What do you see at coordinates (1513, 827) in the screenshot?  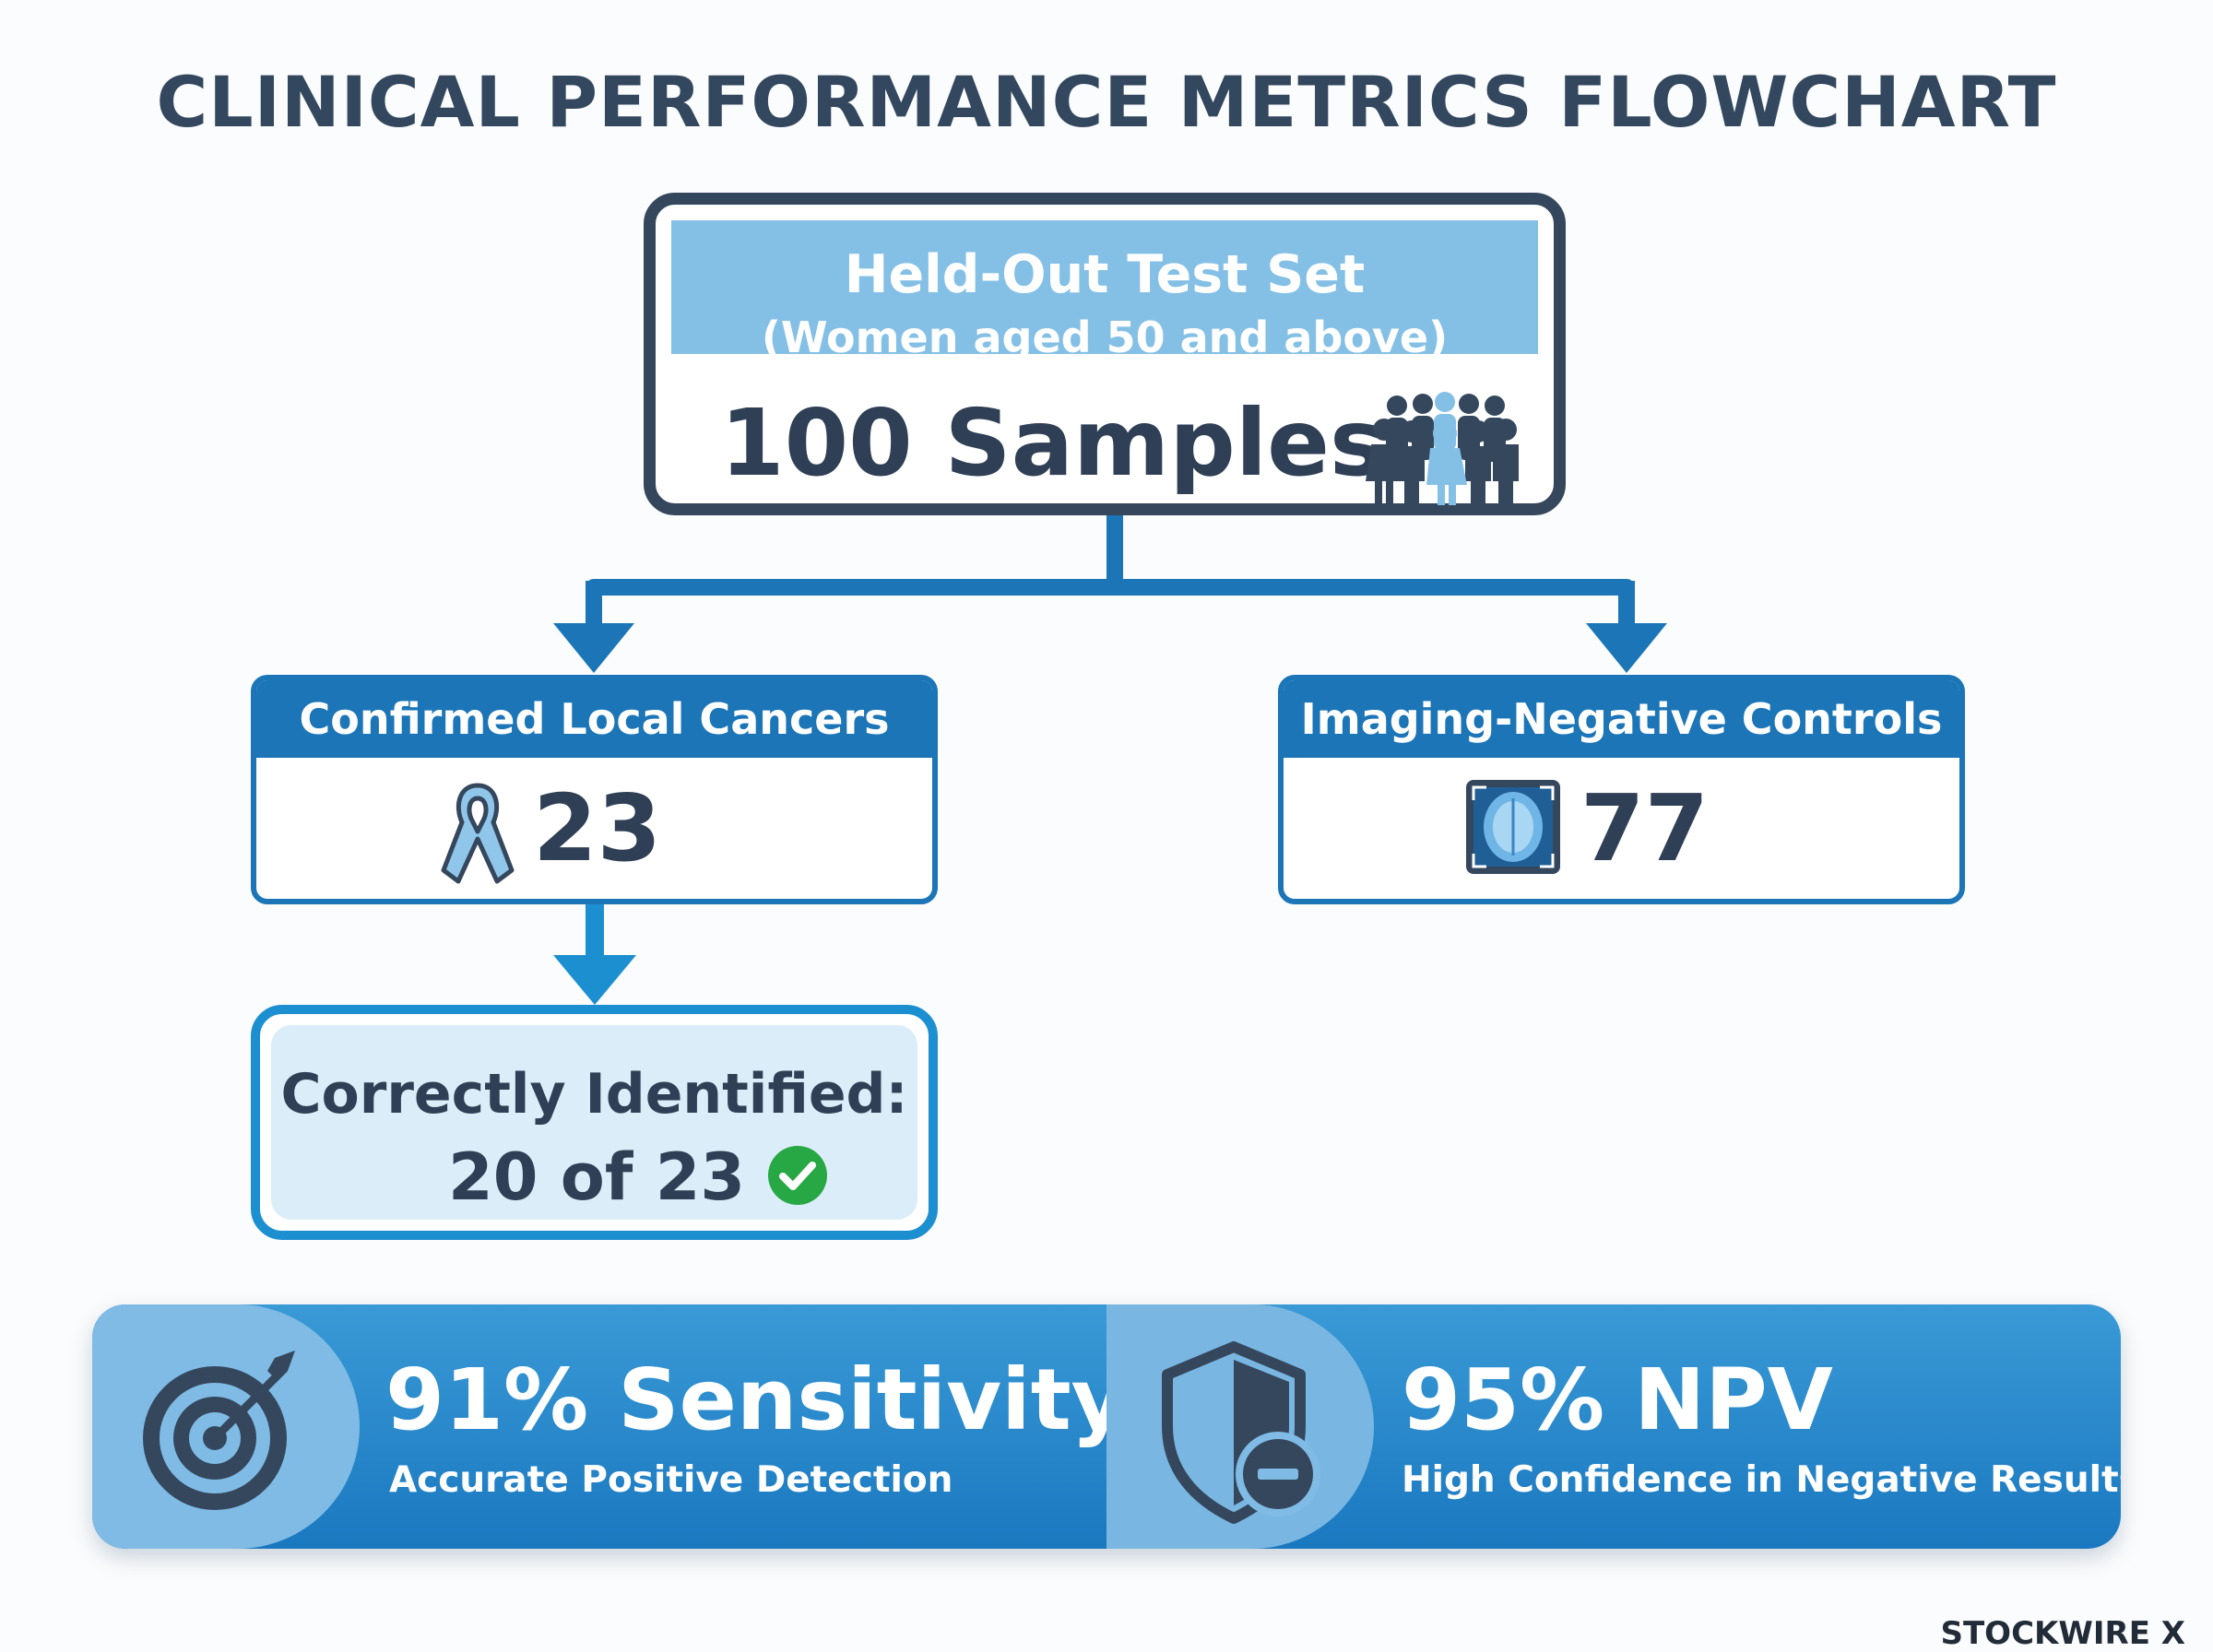 I see `medical-scan-icon` at bounding box center [1513, 827].